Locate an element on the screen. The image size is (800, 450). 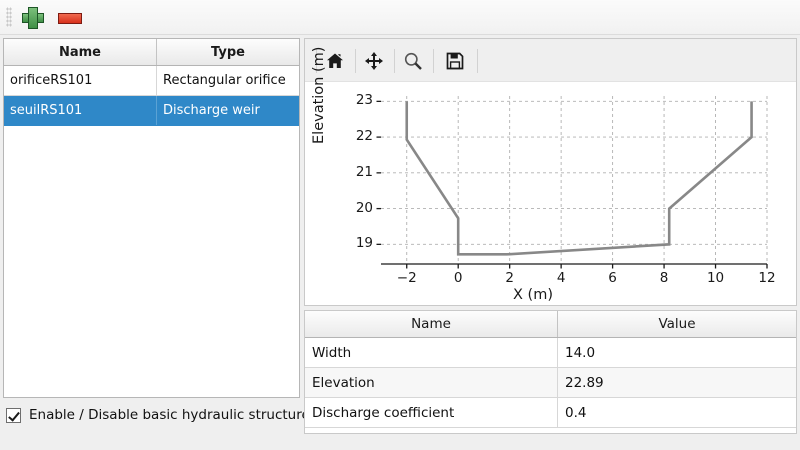
properties-header-row: Name Value is located at coordinates (550, 324).